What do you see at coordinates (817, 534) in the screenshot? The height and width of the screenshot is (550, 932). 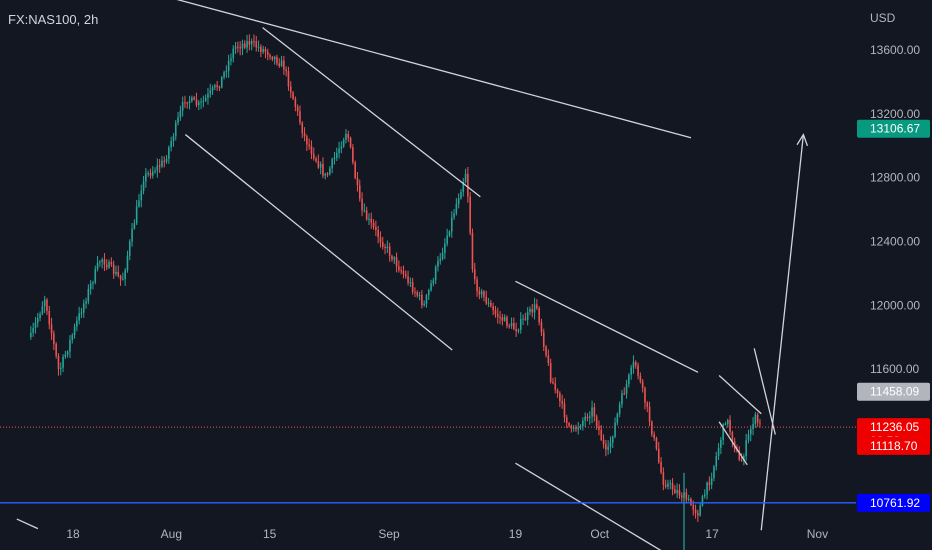 I see `x-tick-label: Nov` at bounding box center [817, 534].